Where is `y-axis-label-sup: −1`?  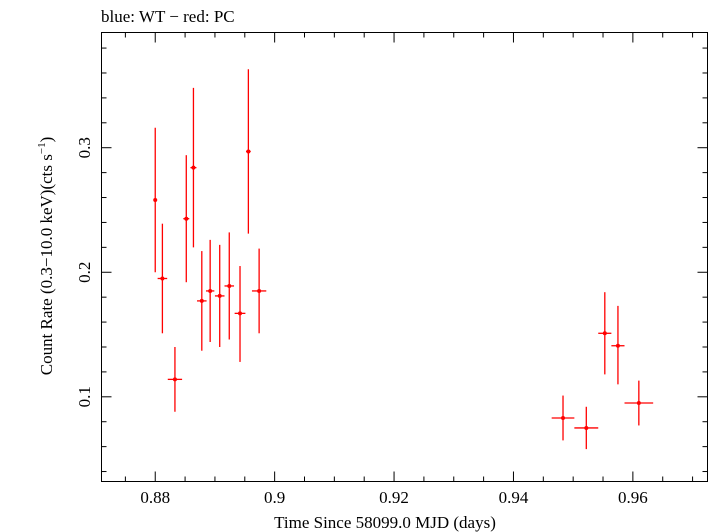
y-axis-label-sup: −1 is located at coordinates (42, 148).